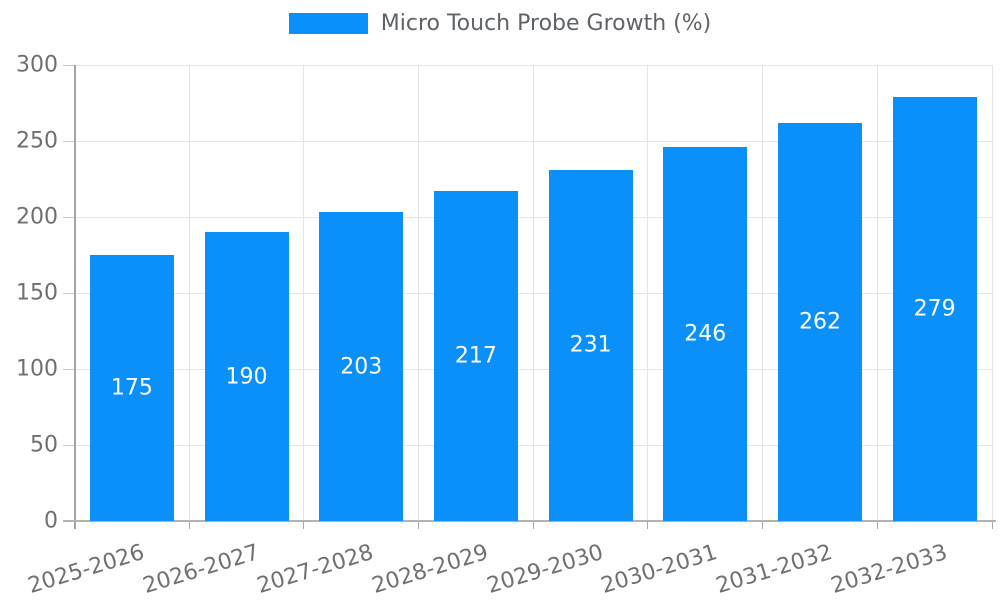  I want to click on y-axis-line, so click(74, 297).